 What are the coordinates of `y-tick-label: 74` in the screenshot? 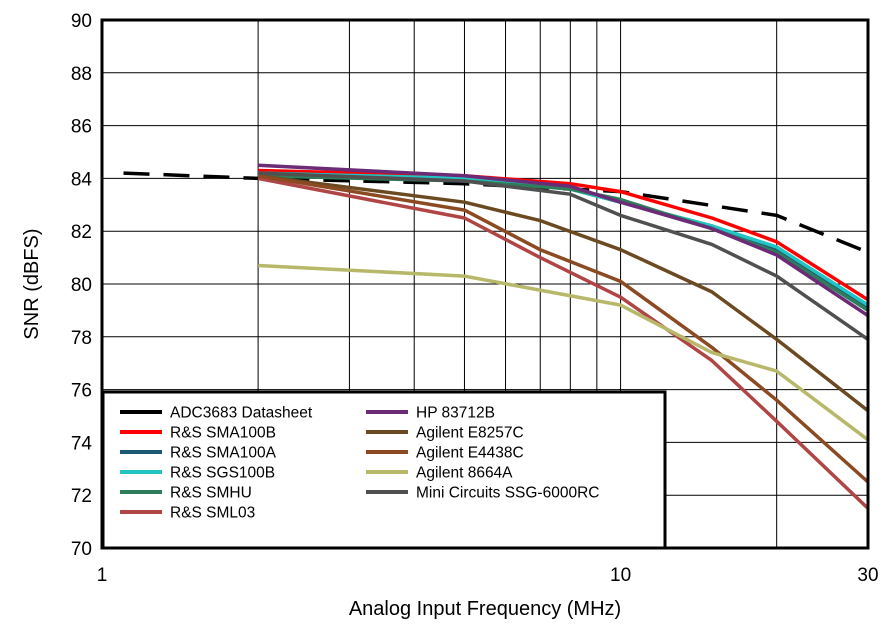 It's located at (82, 443).